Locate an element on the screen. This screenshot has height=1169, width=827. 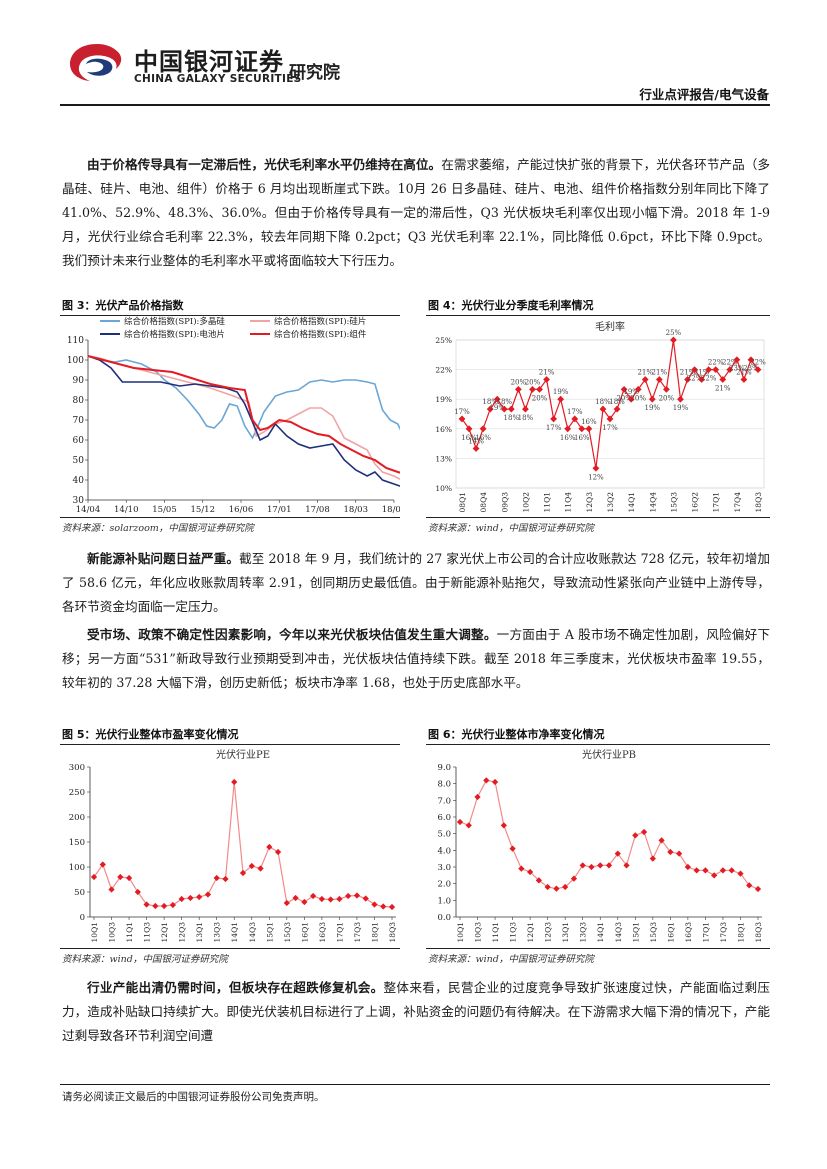
fig6-x-tick-label: 13Q1 is located at coordinates (565, 932).